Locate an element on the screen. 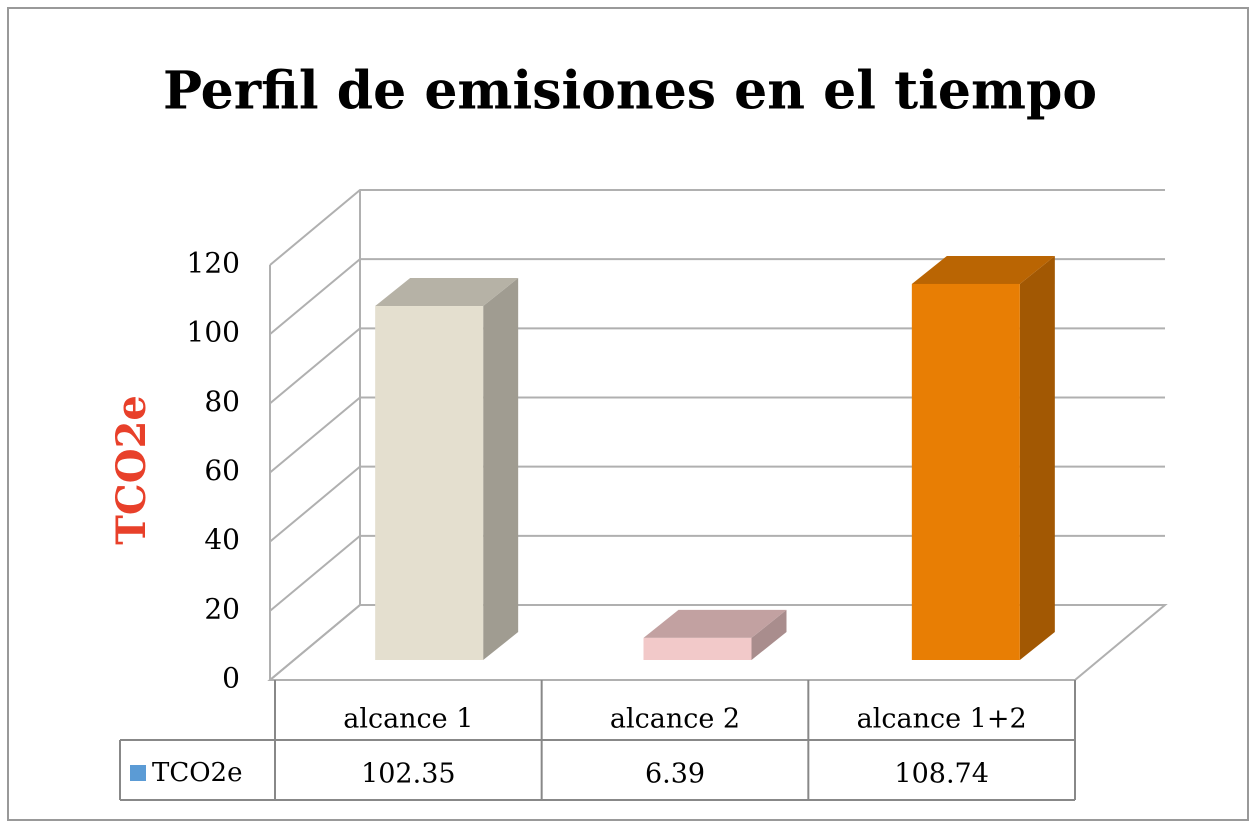 This screenshot has width=1253, height=823. y-tick-label: 80 is located at coordinates (222, 401).